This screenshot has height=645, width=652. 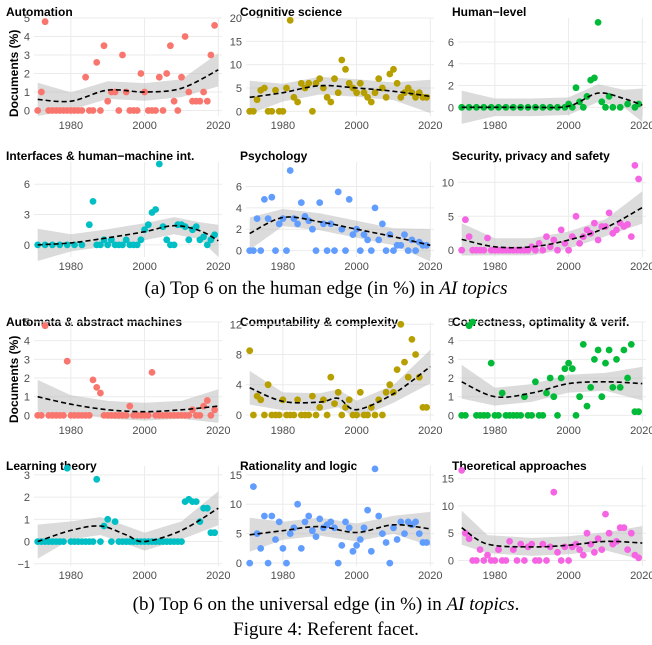 I want to click on caption-a-text: (a) Top 6 on the human edge (in %) in, so click(x=292, y=288).